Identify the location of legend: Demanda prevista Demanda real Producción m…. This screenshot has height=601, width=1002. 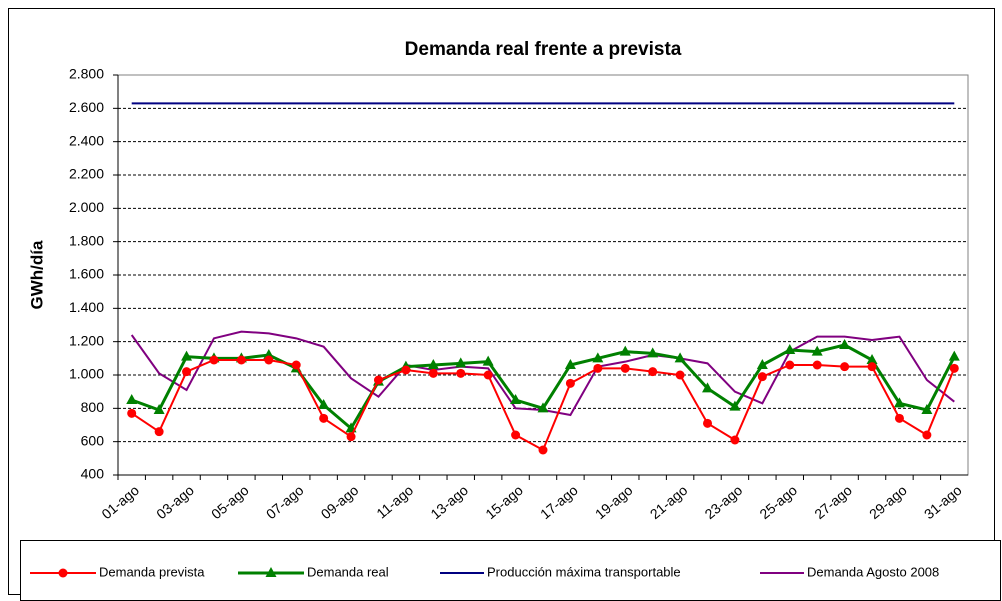
(510, 570).